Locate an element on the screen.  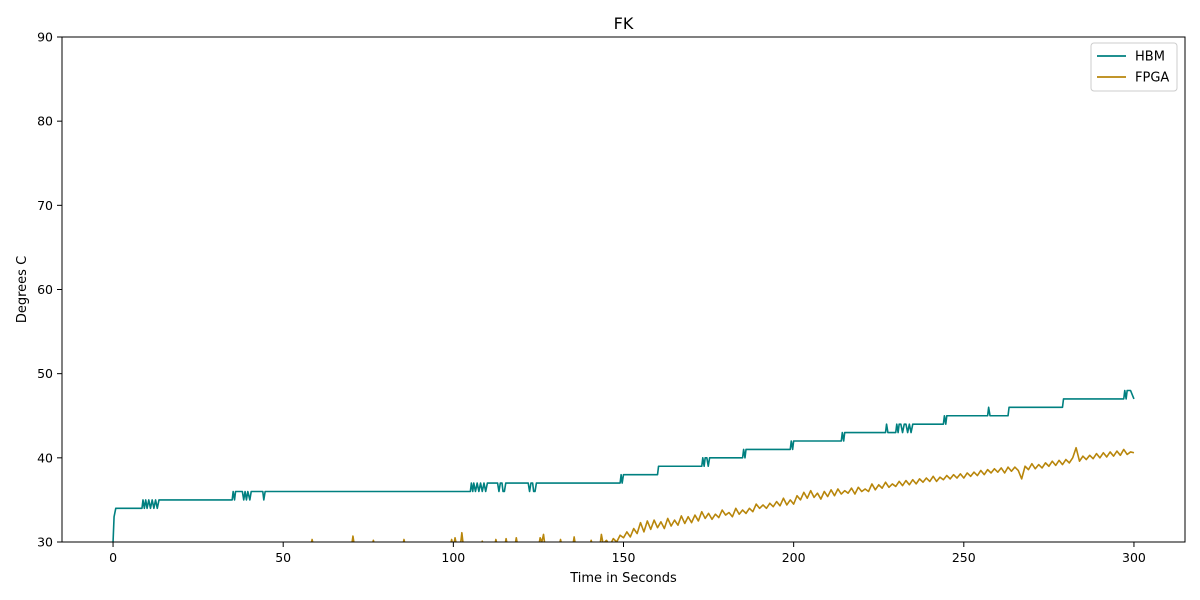
legend: HBM FPGA is located at coordinates (1134, 67).